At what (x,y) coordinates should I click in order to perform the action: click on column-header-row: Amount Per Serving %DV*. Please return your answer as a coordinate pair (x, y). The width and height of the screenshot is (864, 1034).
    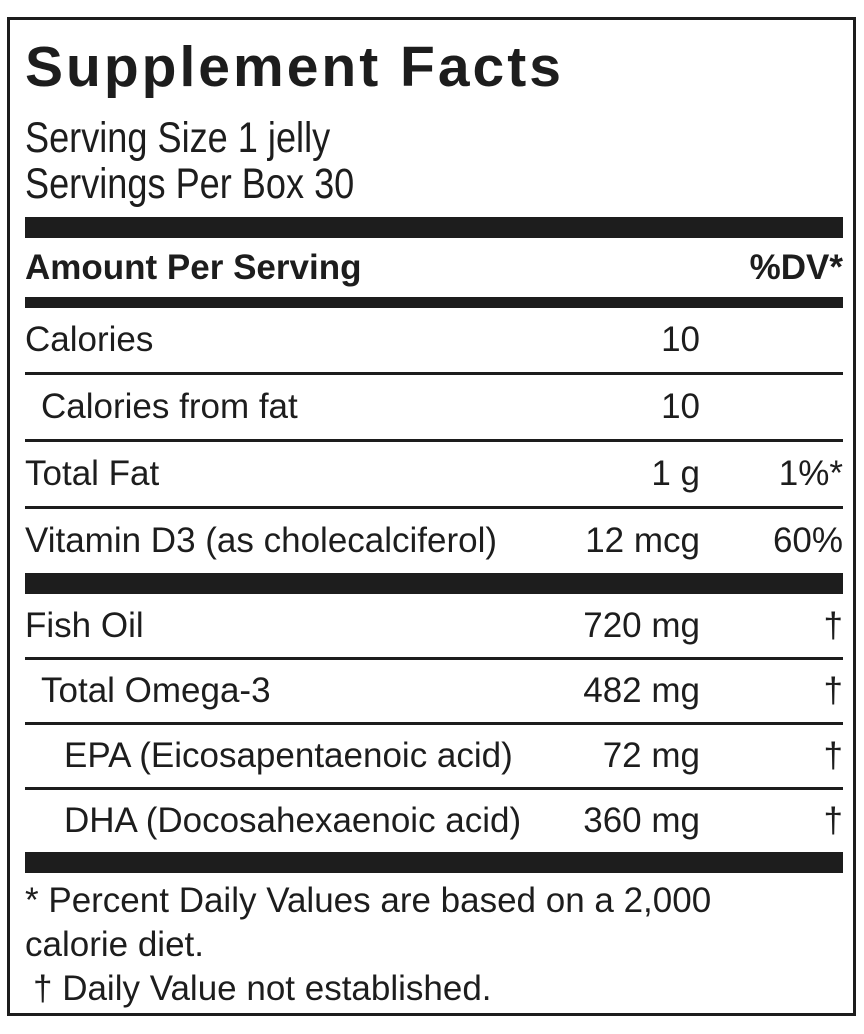
    Looking at the image, I should click on (434, 267).